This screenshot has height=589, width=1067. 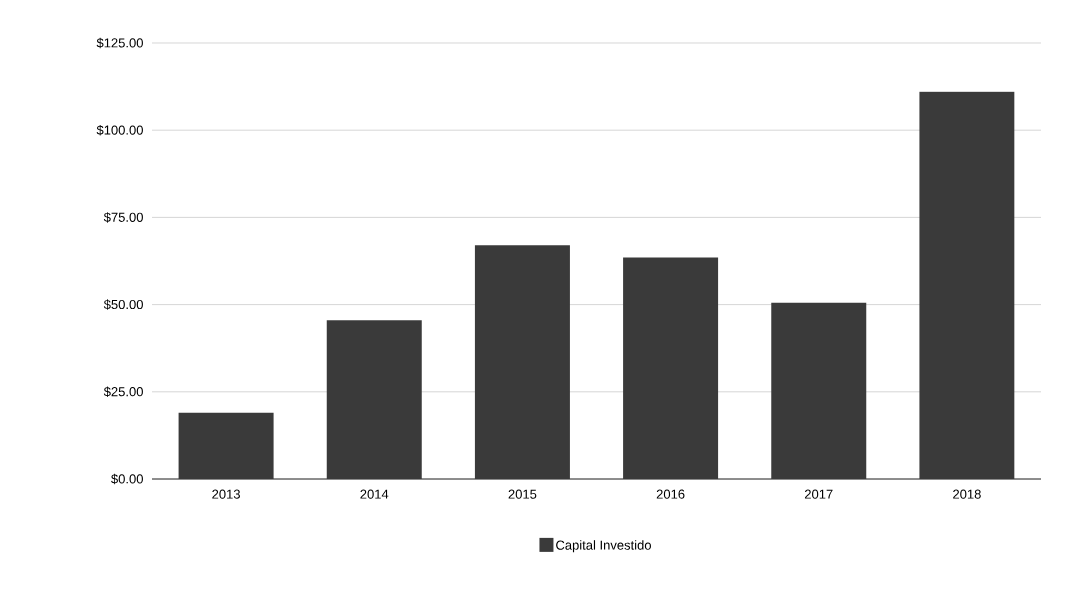 I want to click on y-tick-label: $100.00, so click(x=119, y=130).